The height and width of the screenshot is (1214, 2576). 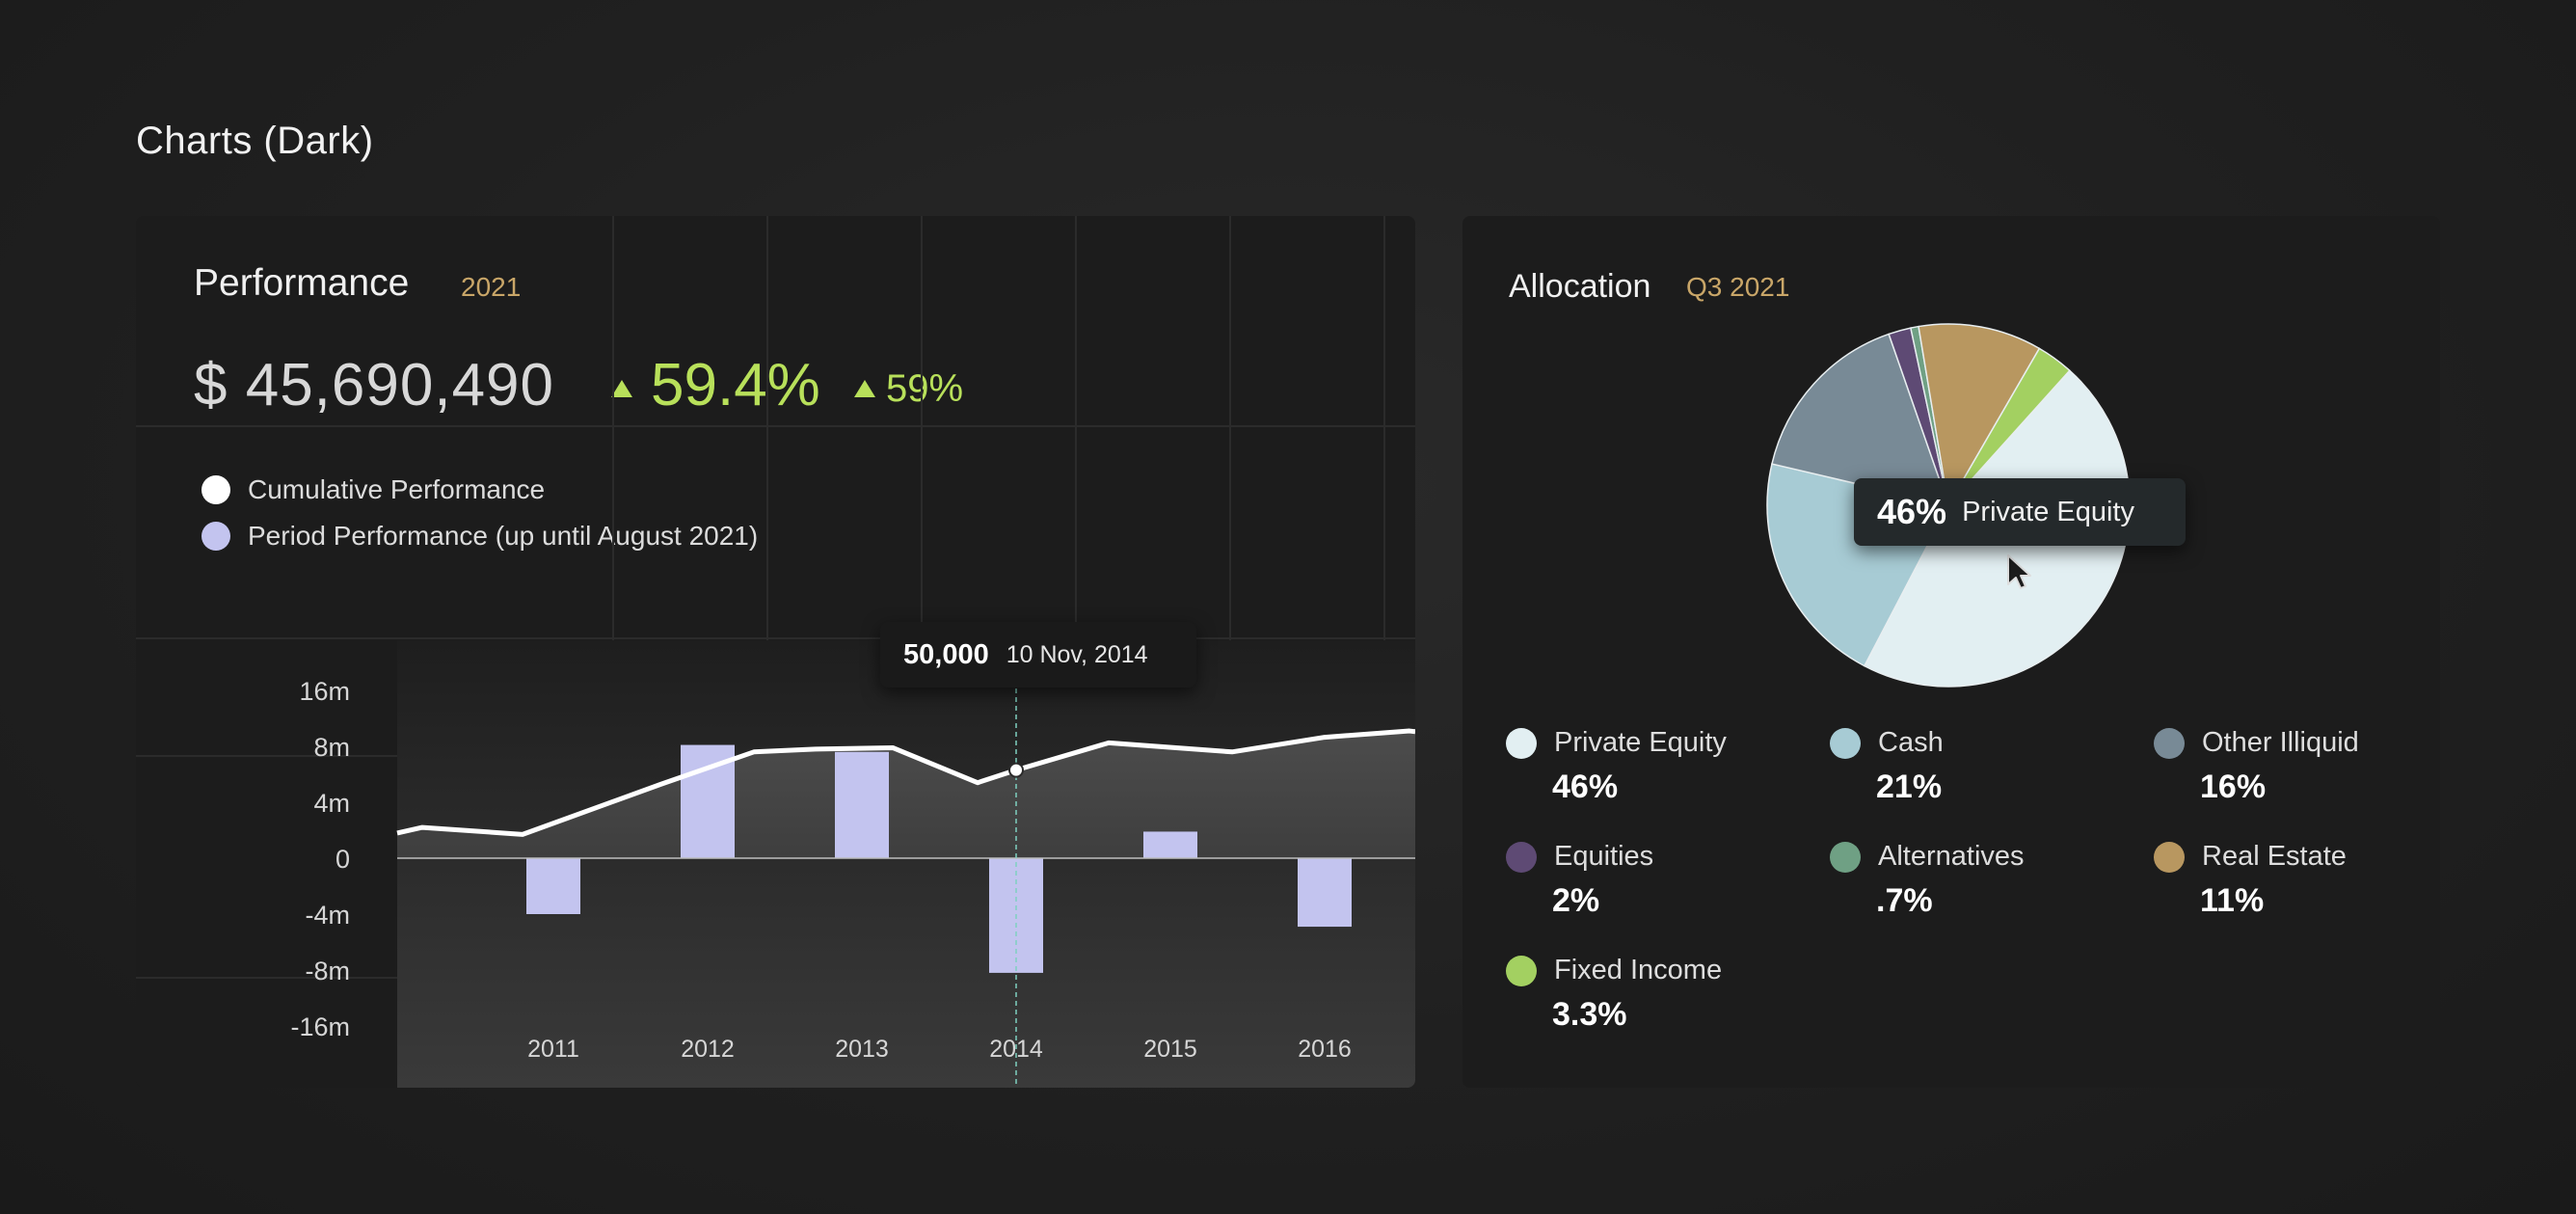 I want to click on tooltip-value: 50,000, so click(x=946, y=654).